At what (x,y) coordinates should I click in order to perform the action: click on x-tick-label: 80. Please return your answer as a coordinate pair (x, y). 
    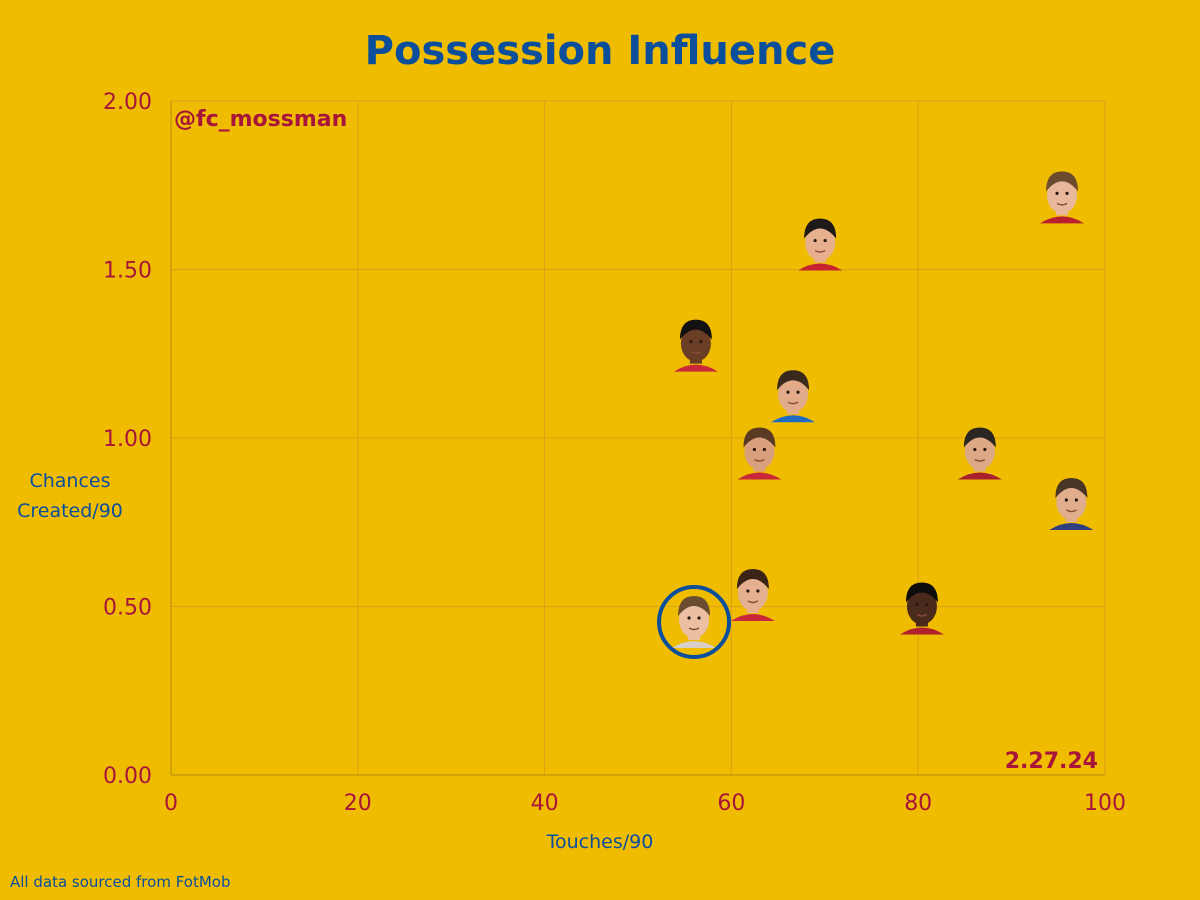
    Looking at the image, I should click on (918, 803).